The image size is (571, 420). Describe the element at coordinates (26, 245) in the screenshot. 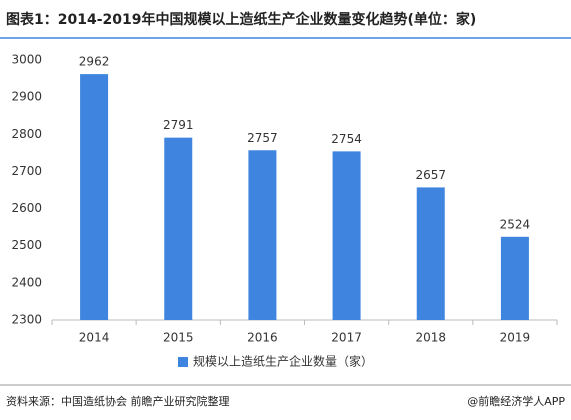

I see `y-tick-label: 2500` at that location.